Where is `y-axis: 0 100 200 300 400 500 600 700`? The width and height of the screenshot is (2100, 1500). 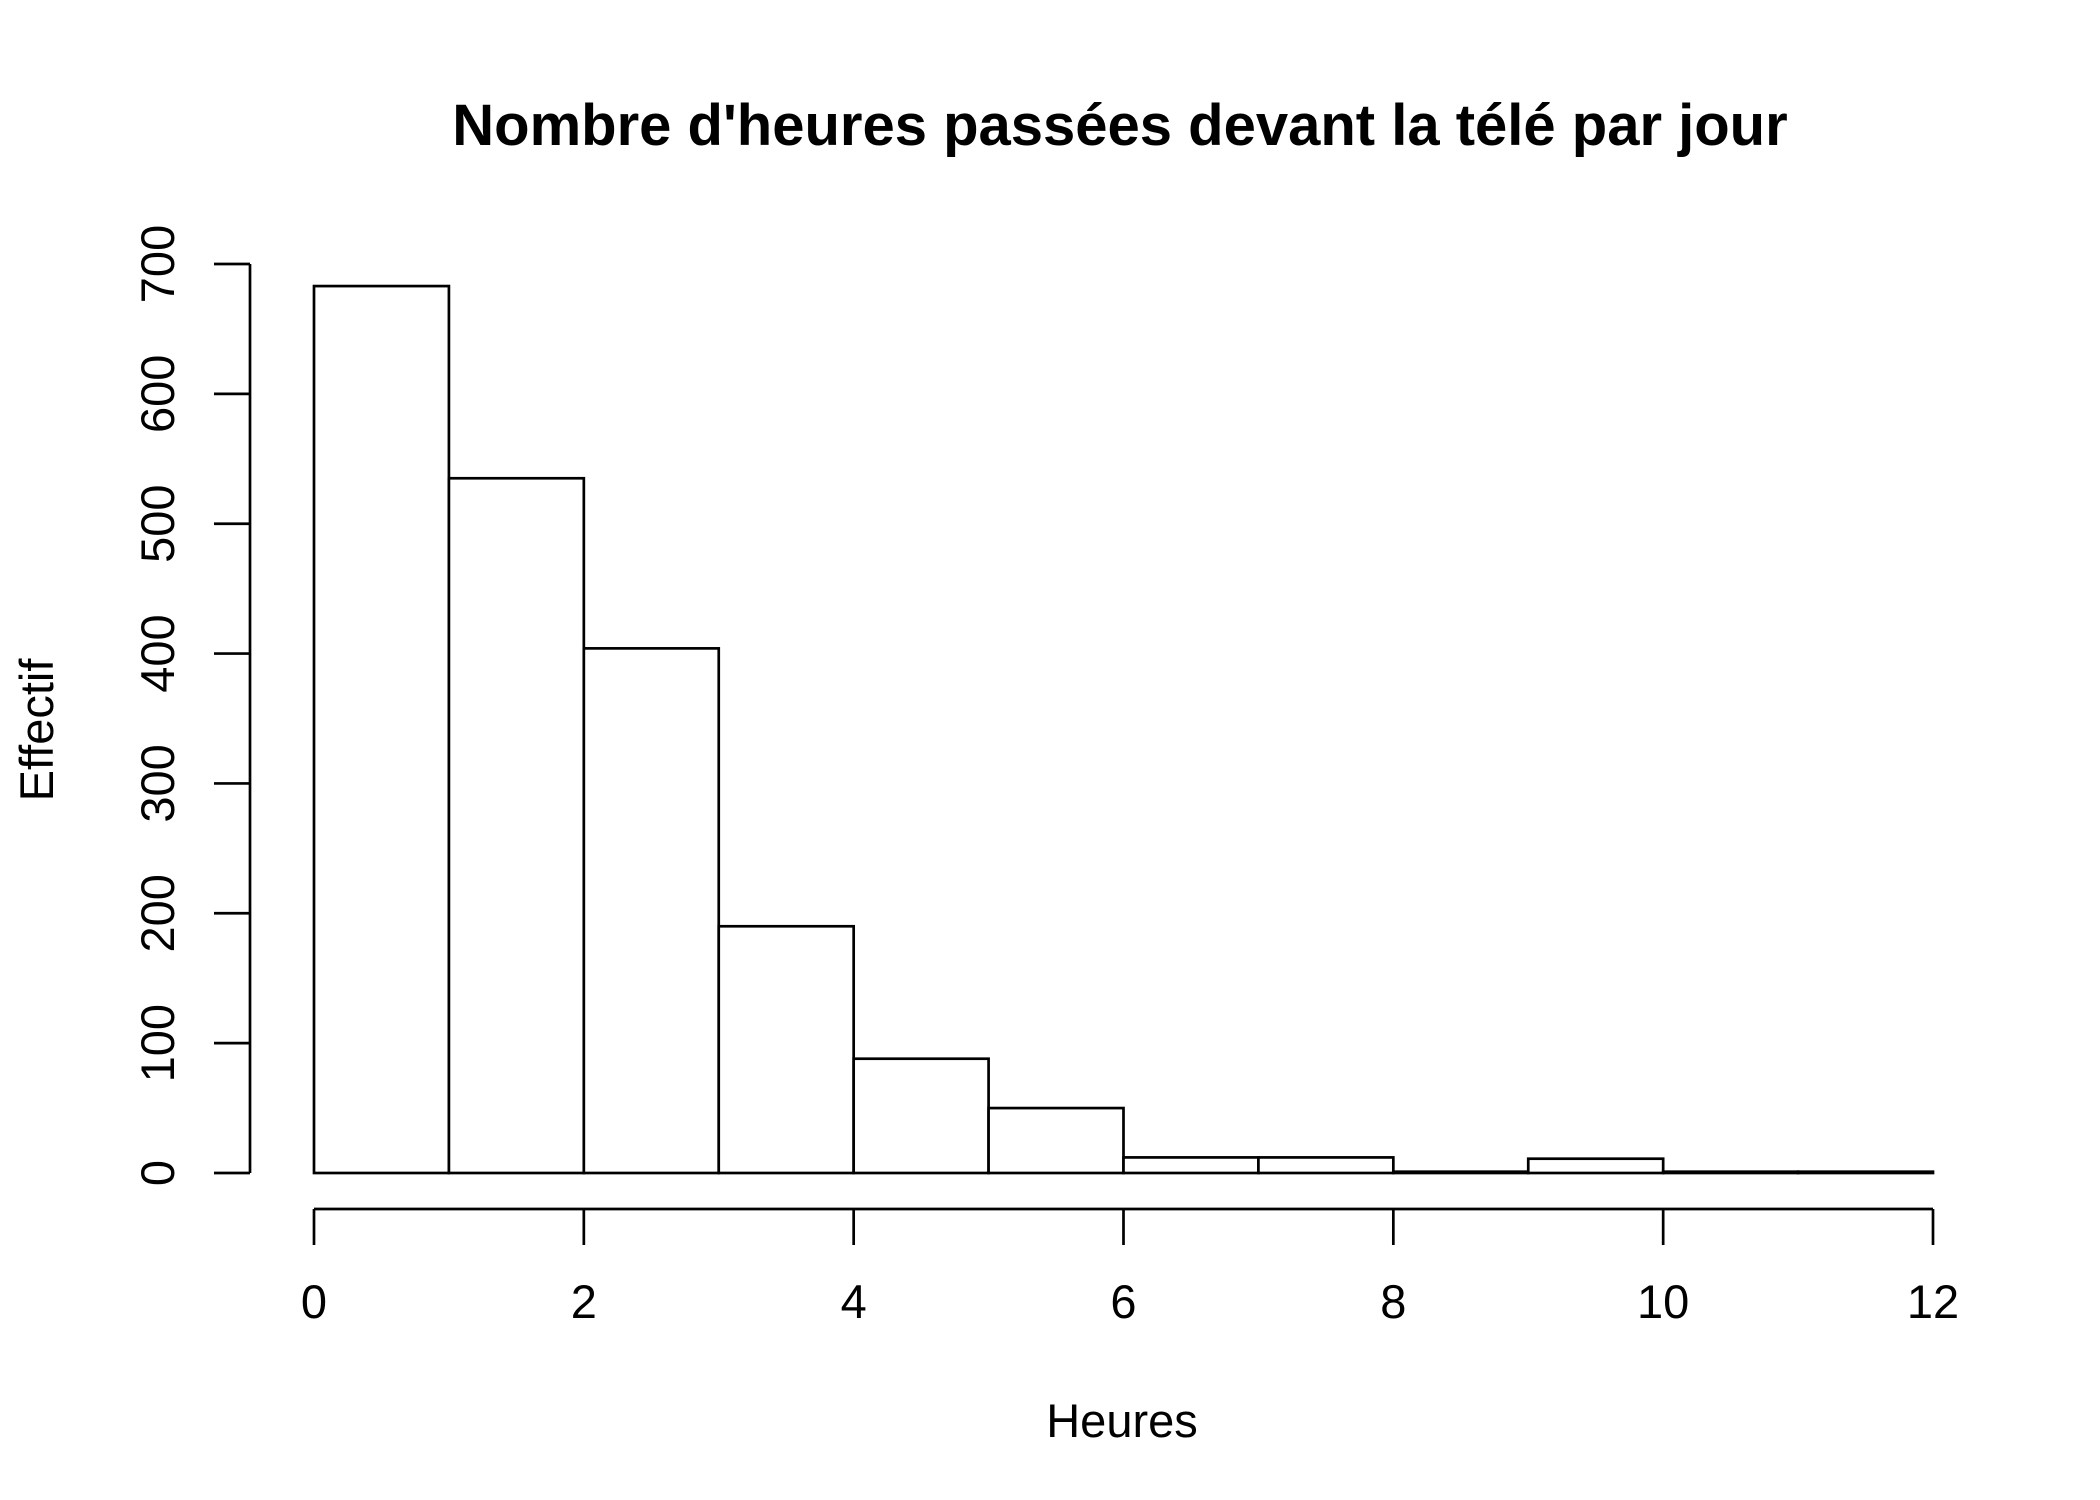 y-axis: 0 100 200 300 400 500 600 700 is located at coordinates (191, 705).